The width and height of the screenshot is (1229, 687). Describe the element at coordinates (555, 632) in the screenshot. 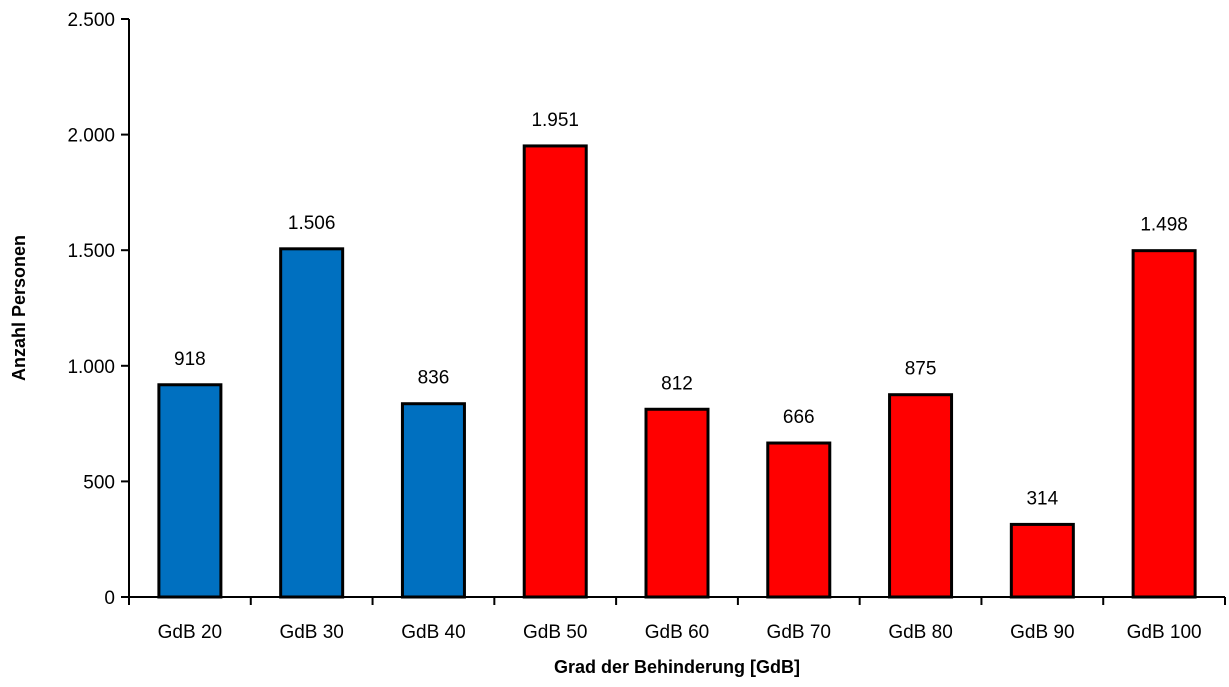

I see `x-tick-label: GdB 50` at that location.